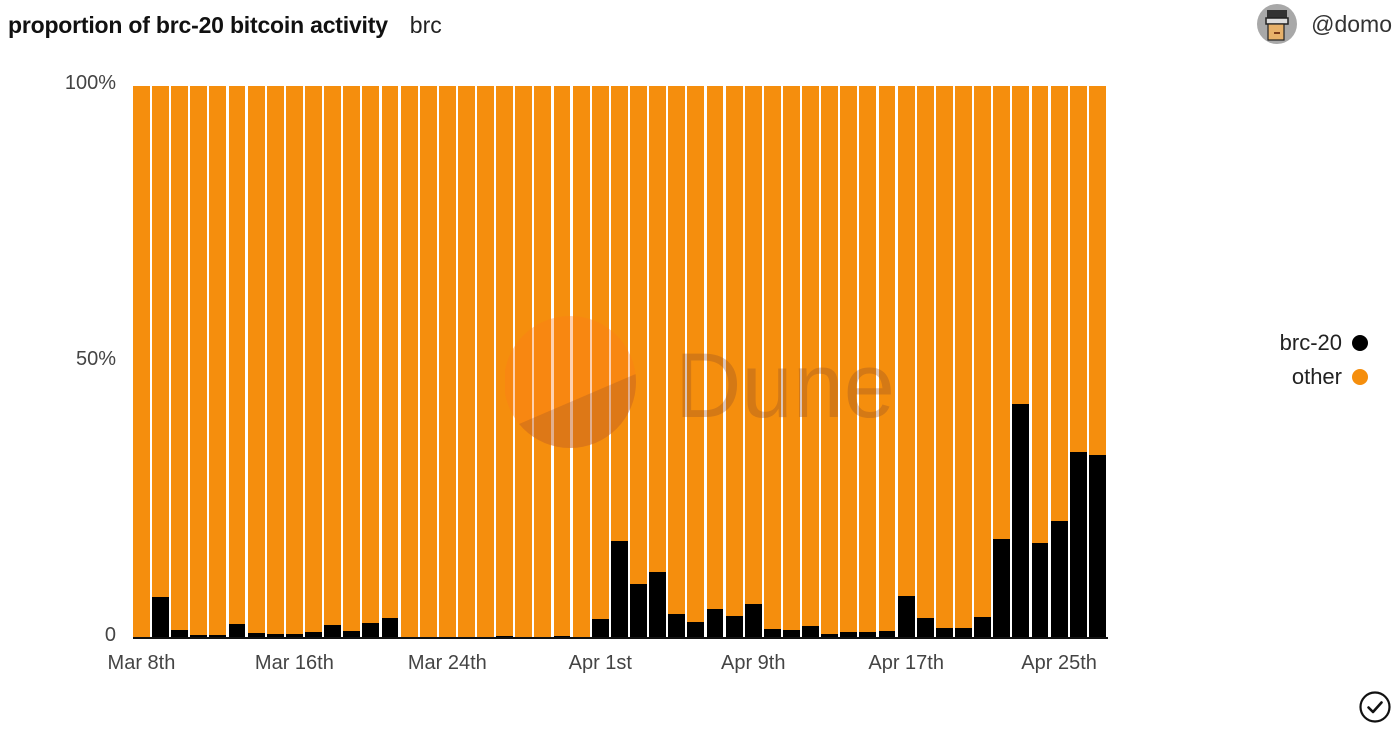 The height and width of the screenshot is (733, 1400). What do you see at coordinates (1351, 23) in the screenshot?
I see `author-name: @domo` at bounding box center [1351, 23].